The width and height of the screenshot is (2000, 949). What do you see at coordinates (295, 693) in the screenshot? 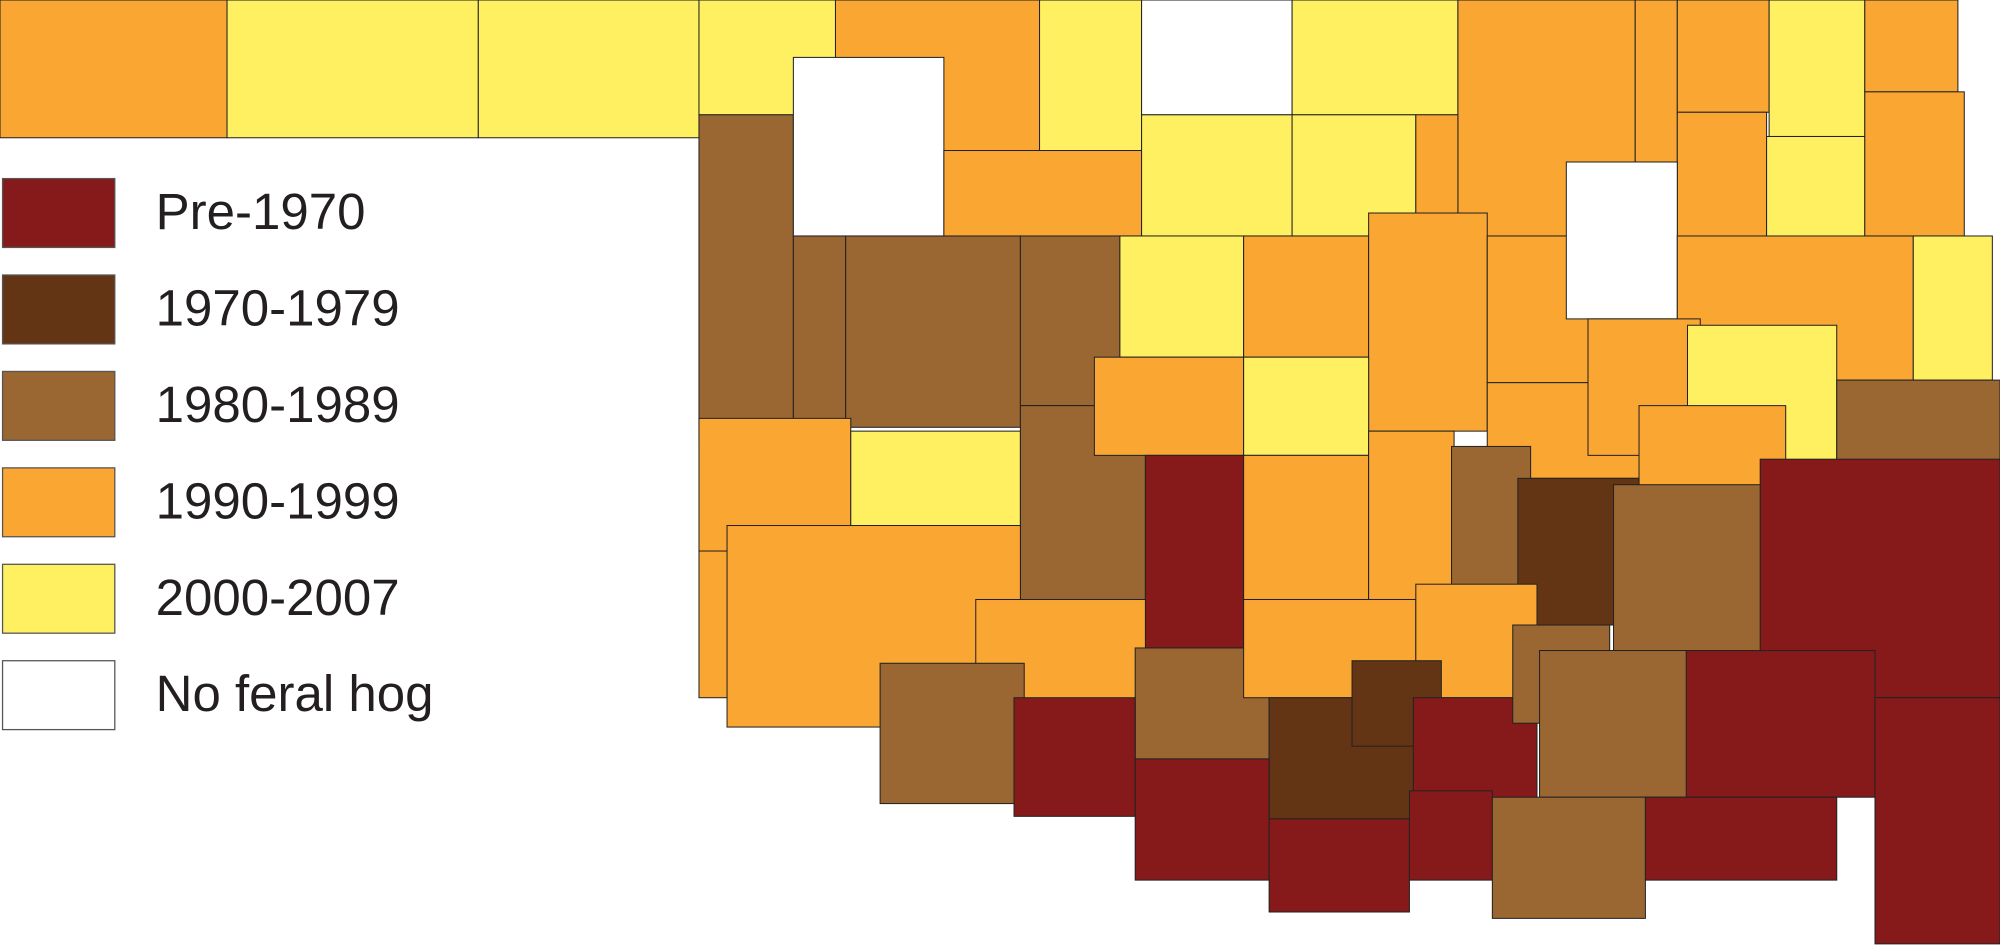
I see `legend-label: No feral hog` at bounding box center [295, 693].